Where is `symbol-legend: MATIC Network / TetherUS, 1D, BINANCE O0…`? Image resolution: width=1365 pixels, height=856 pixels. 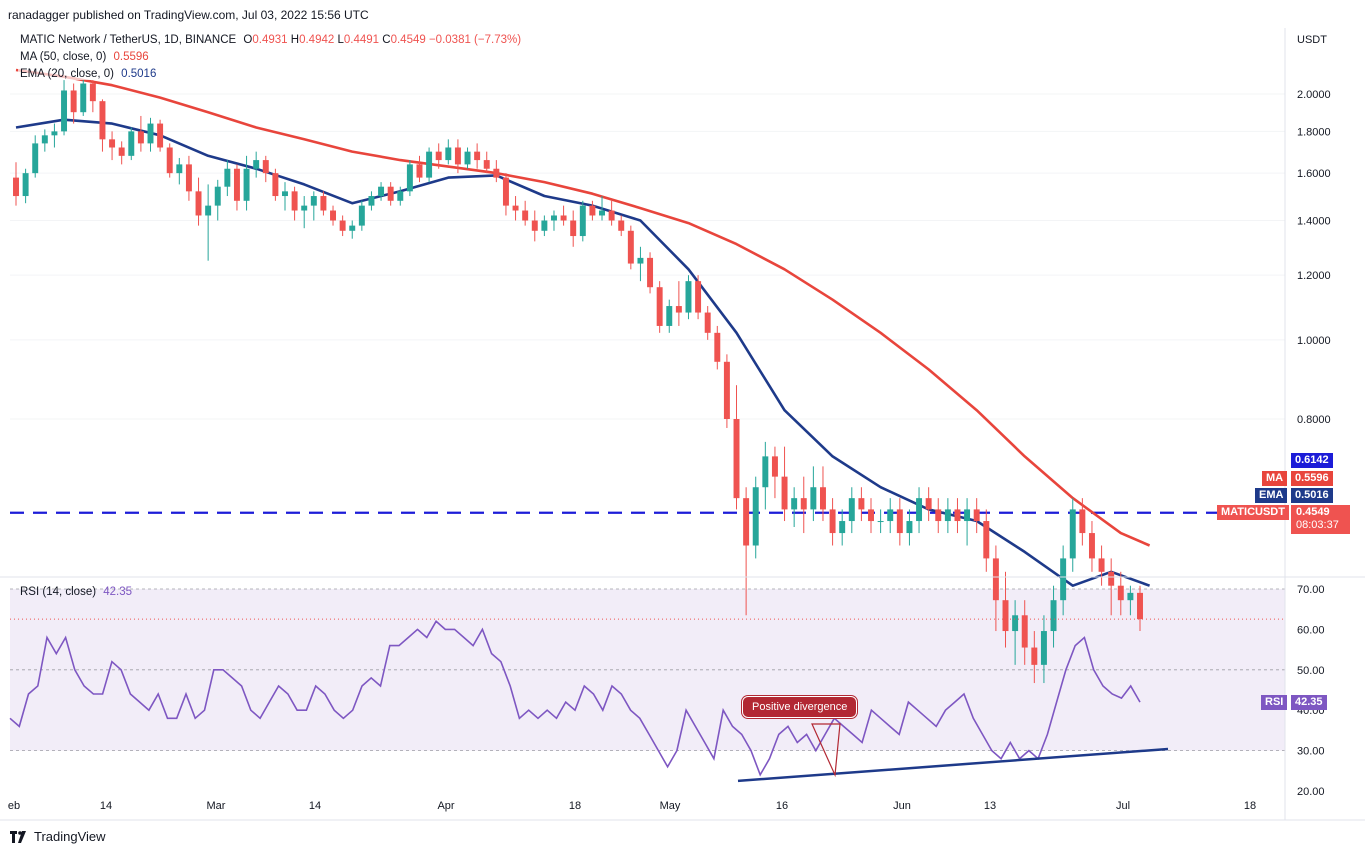 symbol-legend: MATIC Network / TetherUS, 1D, BINANCE O0… is located at coordinates (271, 40).